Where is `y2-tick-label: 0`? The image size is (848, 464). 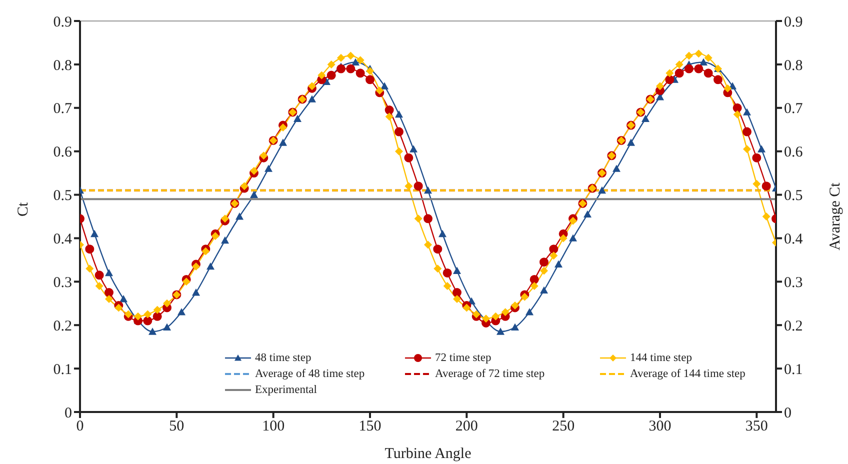 y2-tick-label: 0 is located at coordinates (788, 413).